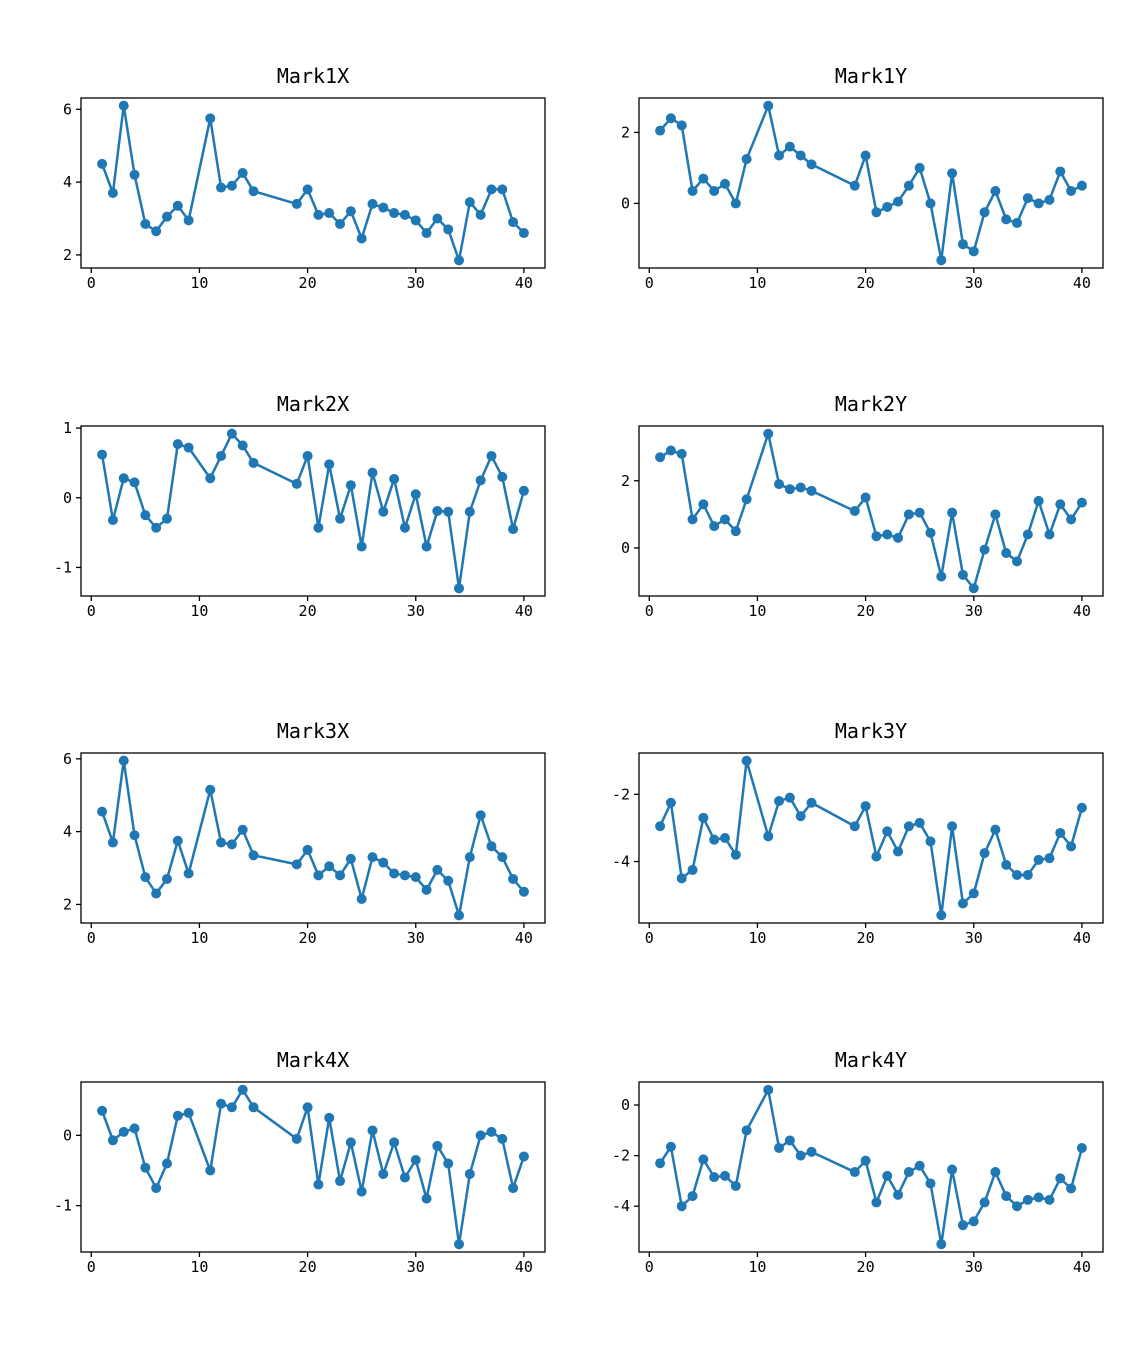 This screenshot has width=1131, height=1352. What do you see at coordinates (862, 522) in the screenshot?
I see `line-chart-mark2y: 0 10 20 30 40 0 2` at bounding box center [862, 522].